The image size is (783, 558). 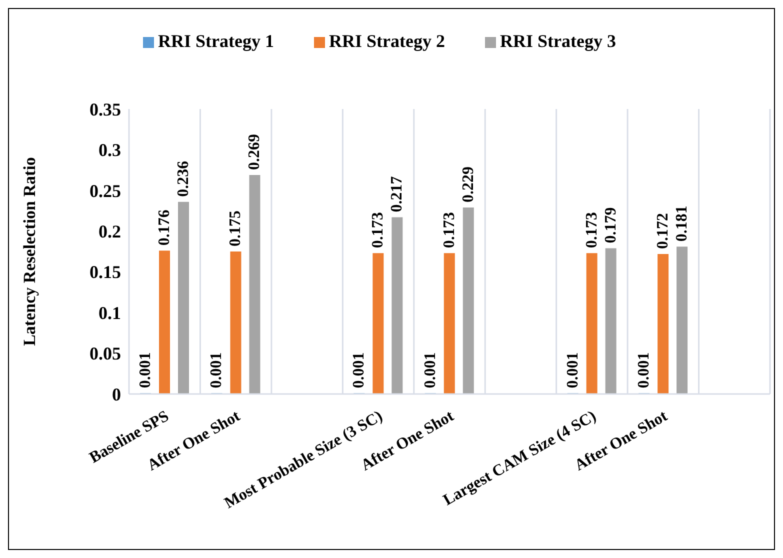 I want to click on data-label: 0.176, so click(x=164, y=228).